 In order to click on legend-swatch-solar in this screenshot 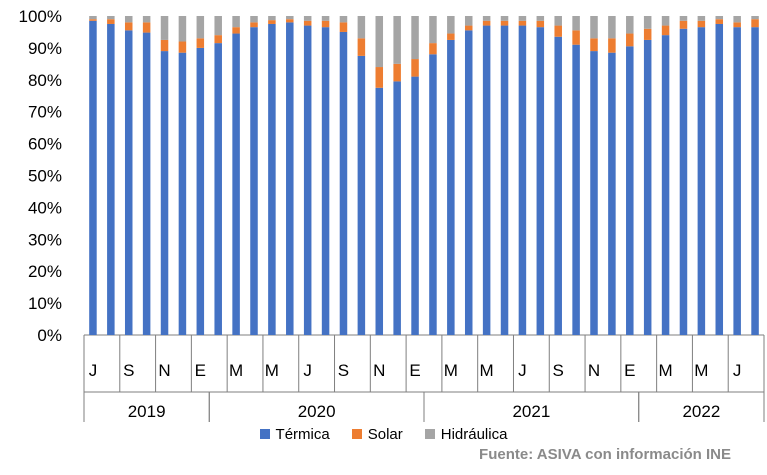, I will do `click(356, 434)`.